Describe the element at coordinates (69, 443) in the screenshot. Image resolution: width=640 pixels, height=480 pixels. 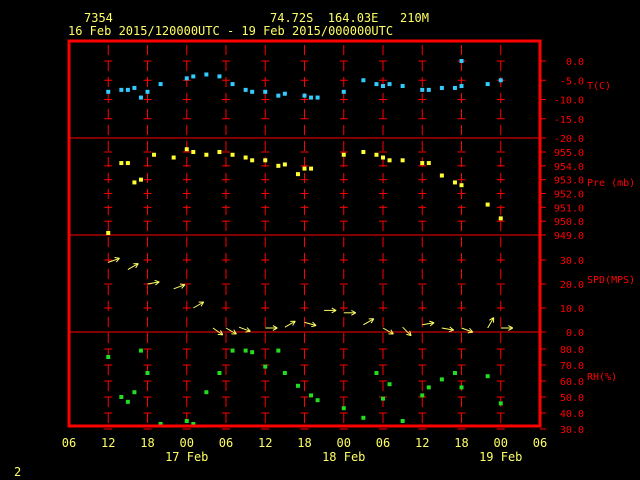
I see `x-tick-label: 06` at that location.